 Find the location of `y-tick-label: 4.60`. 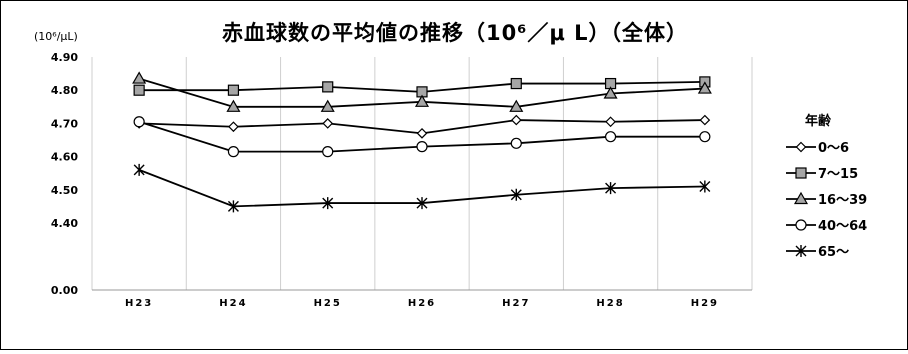

y-tick-label: 4.60 is located at coordinates (64, 157).